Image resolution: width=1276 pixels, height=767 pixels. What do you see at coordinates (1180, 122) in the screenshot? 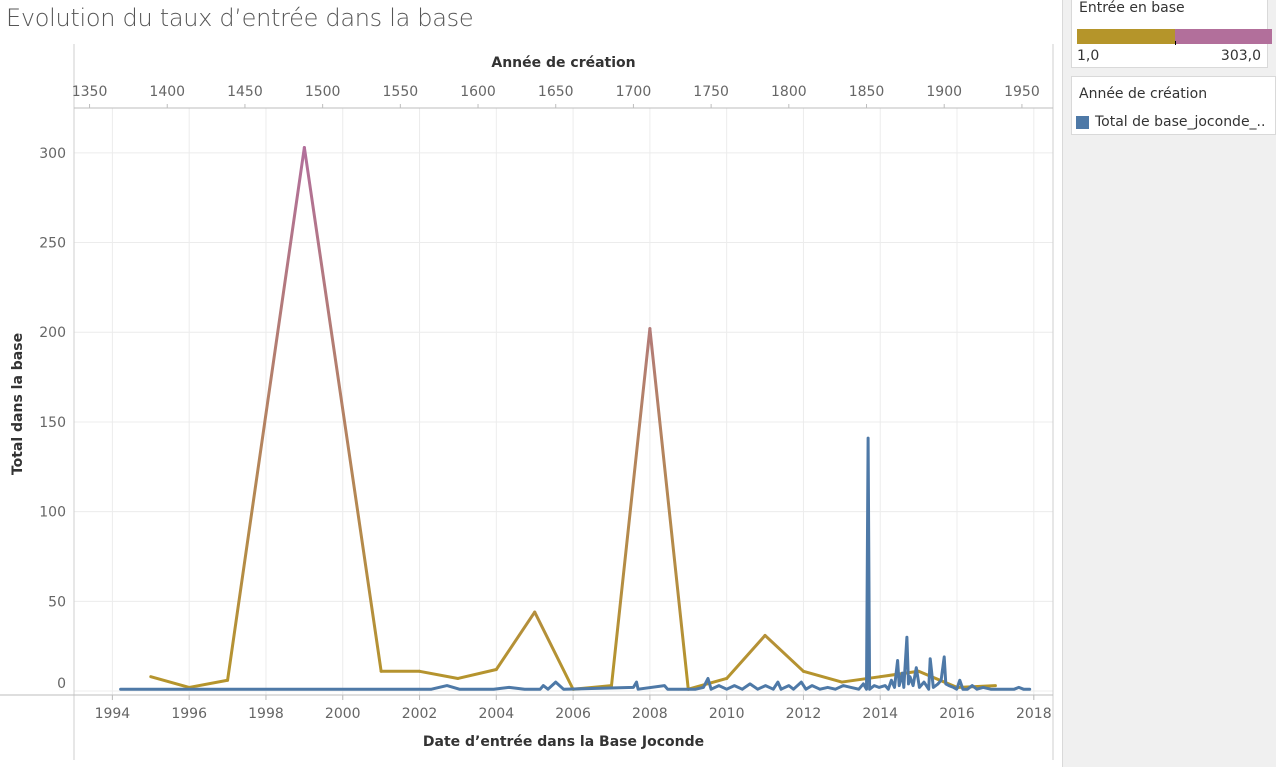
I see `legend-item-label: Total de base_joconde_..` at bounding box center [1180, 122].